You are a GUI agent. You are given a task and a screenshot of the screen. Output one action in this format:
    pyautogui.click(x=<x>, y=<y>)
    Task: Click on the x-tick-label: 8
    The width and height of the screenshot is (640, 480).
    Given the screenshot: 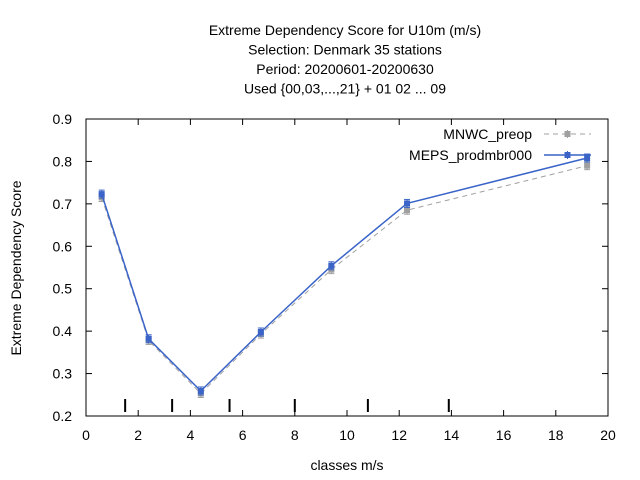 What is the action you would take?
    pyautogui.click(x=295, y=435)
    